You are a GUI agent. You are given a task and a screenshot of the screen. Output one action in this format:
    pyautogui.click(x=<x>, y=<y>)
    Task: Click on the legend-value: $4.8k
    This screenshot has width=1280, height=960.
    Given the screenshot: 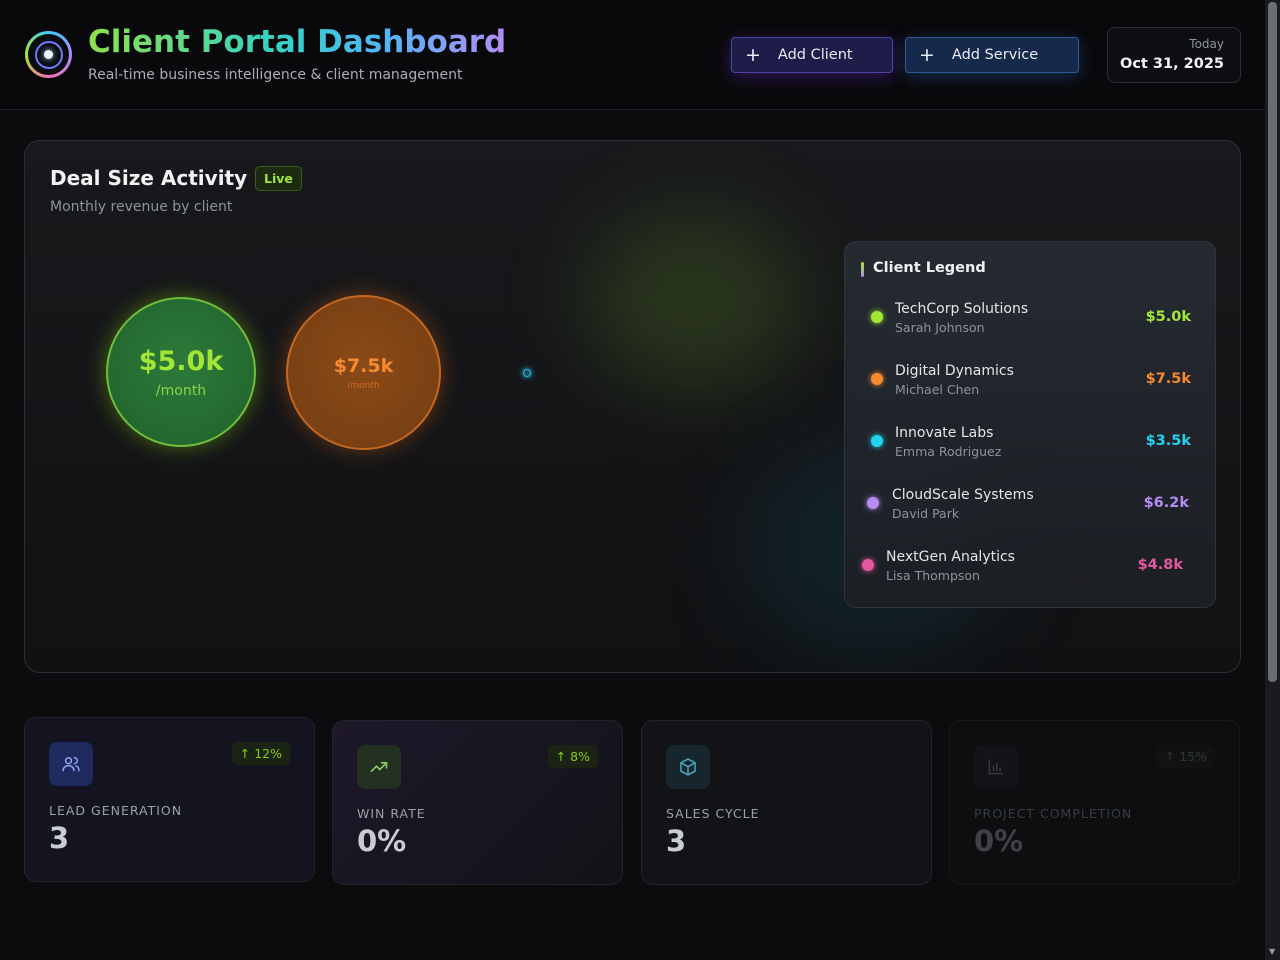 What is the action you would take?
    pyautogui.click(x=1160, y=565)
    